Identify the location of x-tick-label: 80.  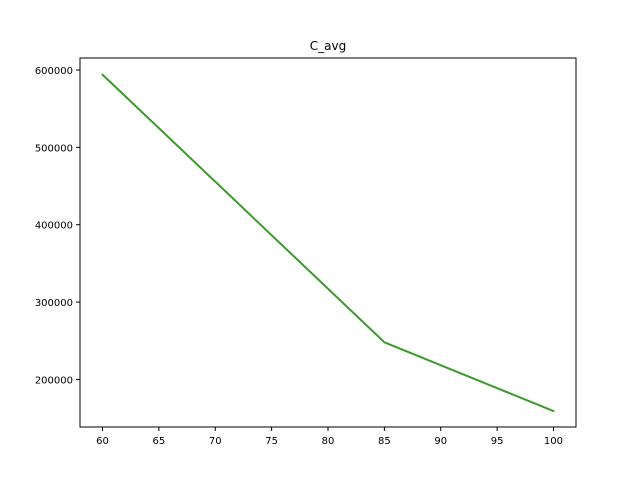
(328, 441).